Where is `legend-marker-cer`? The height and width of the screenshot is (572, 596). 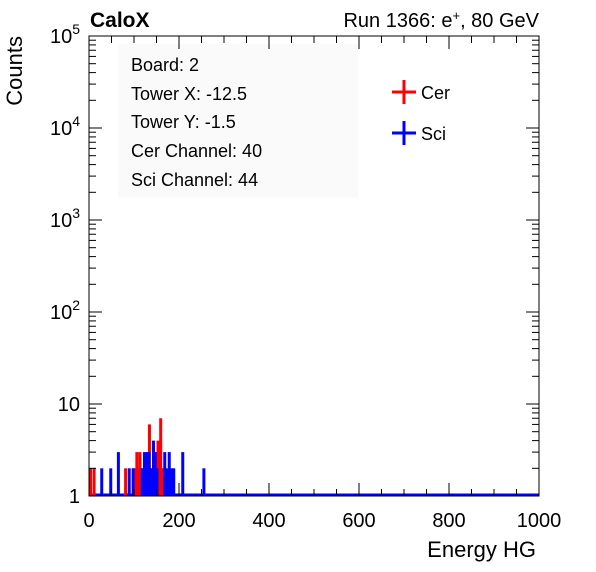
legend-marker-cer is located at coordinates (404, 92).